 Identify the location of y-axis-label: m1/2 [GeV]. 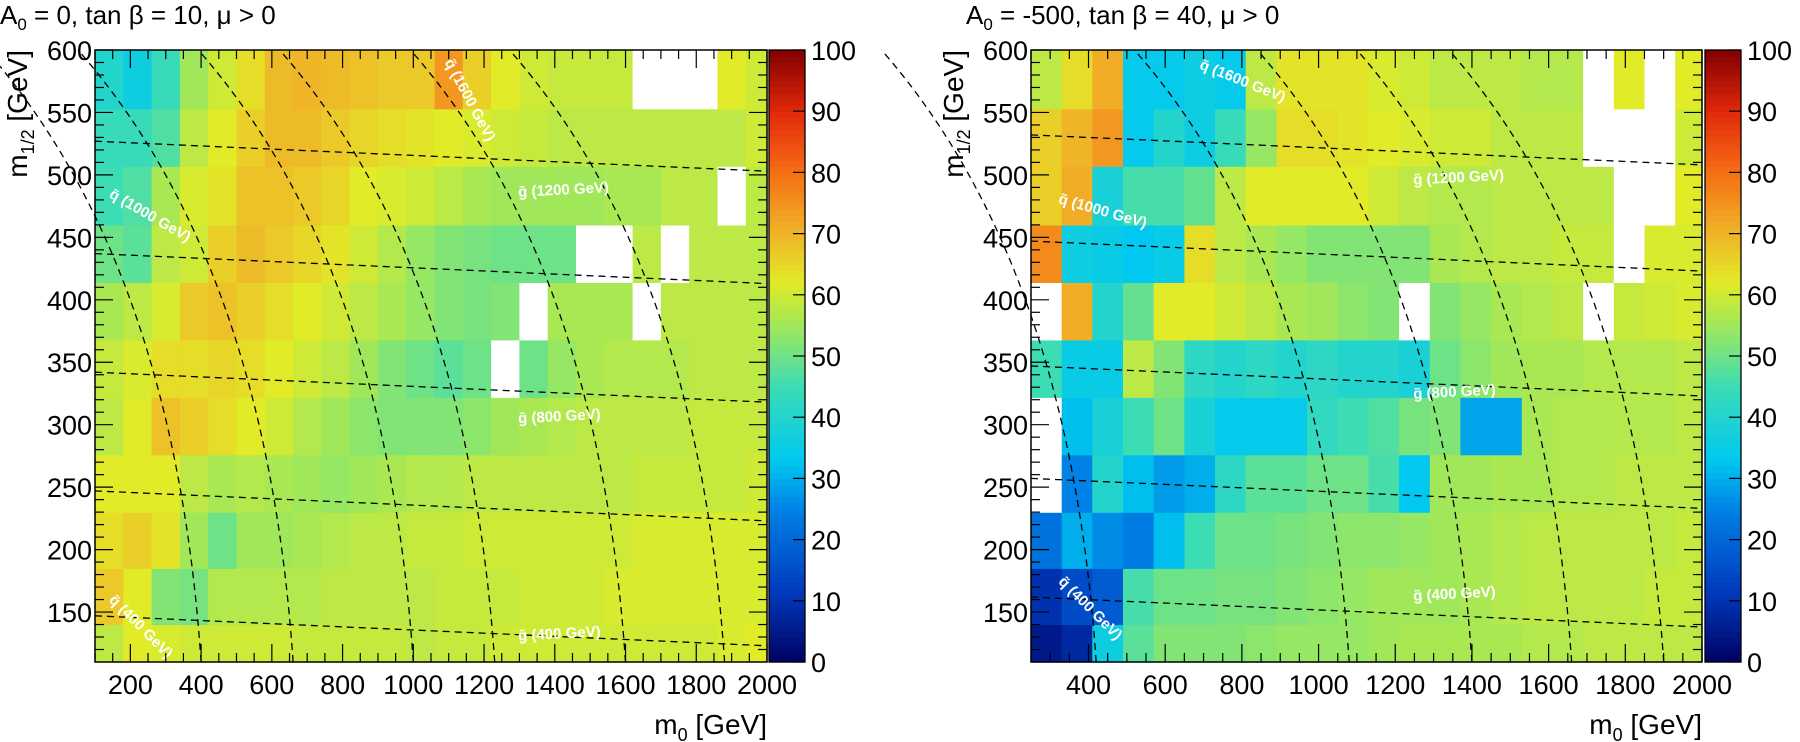
(20, 114).